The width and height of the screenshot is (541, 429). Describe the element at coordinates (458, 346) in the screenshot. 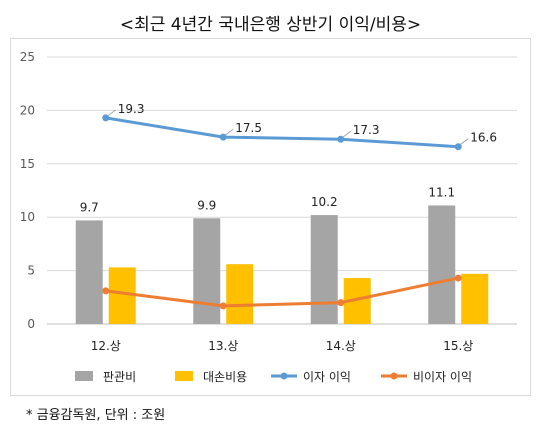

I see `x-tick-label: 15.상` at that location.